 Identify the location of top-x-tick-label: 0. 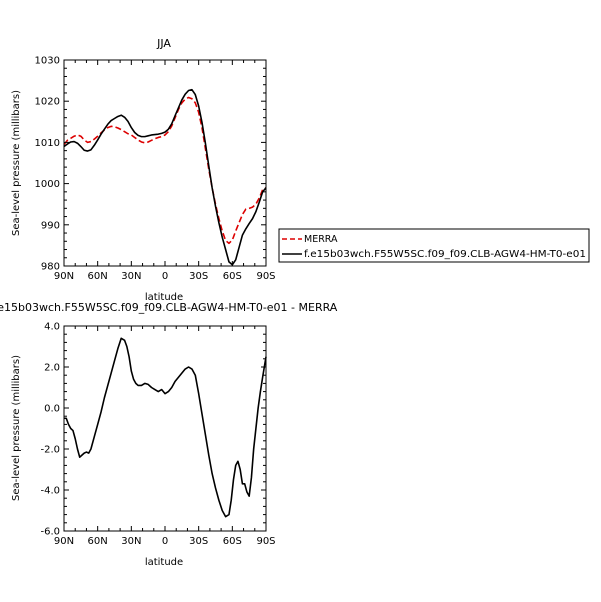
(165, 276).